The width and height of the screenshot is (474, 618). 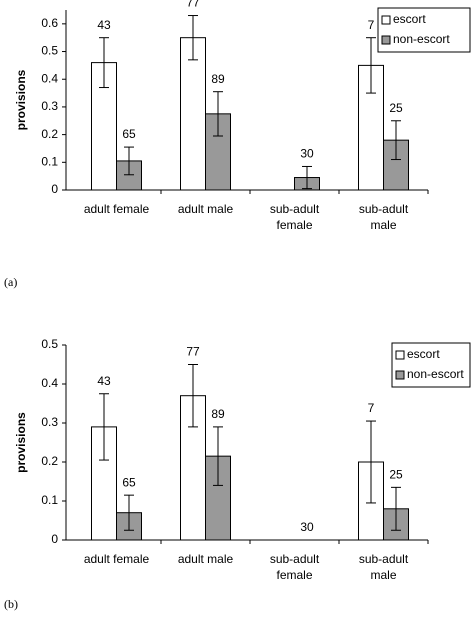 What do you see at coordinates (49, 23) in the screenshot?
I see `y-tick-label: 0.6` at bounding box center [49, 23].